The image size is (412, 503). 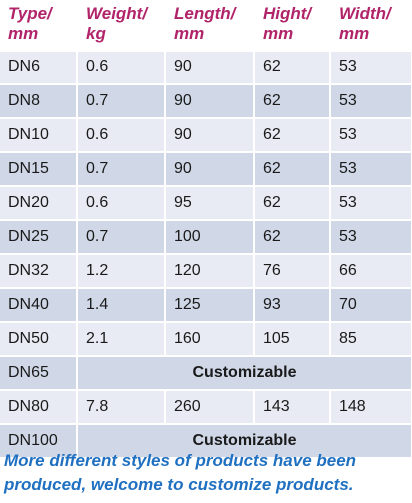 What do you see at coordinates (292, 407) in the screenshot?
I see `cell-hight: 143` at bounding box center [292, 407].